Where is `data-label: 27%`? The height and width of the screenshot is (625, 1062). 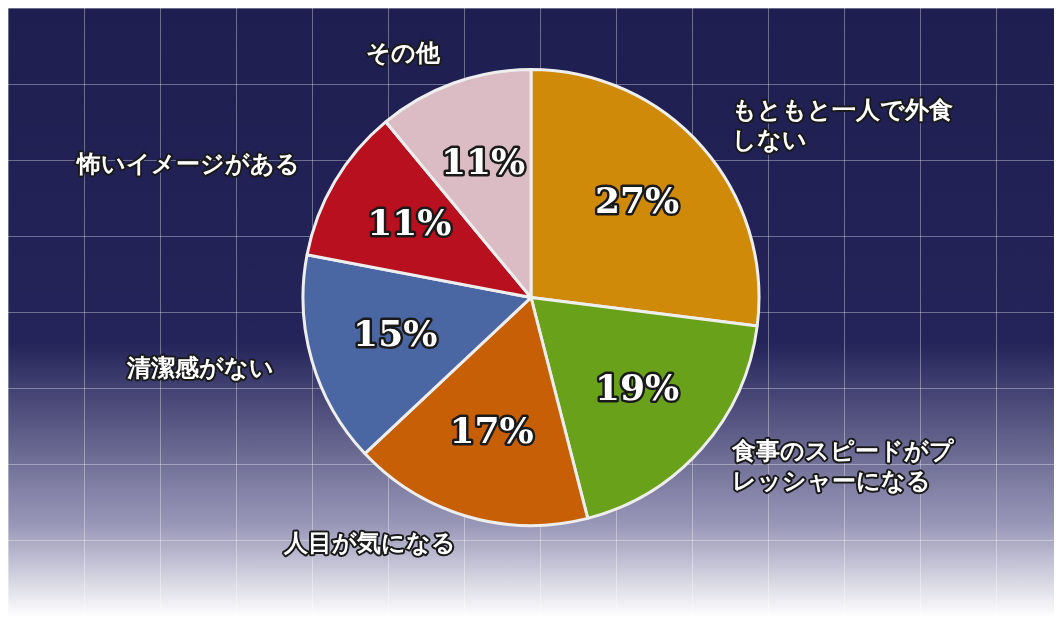
data-label: 27% is located at coordinates (637, 200).